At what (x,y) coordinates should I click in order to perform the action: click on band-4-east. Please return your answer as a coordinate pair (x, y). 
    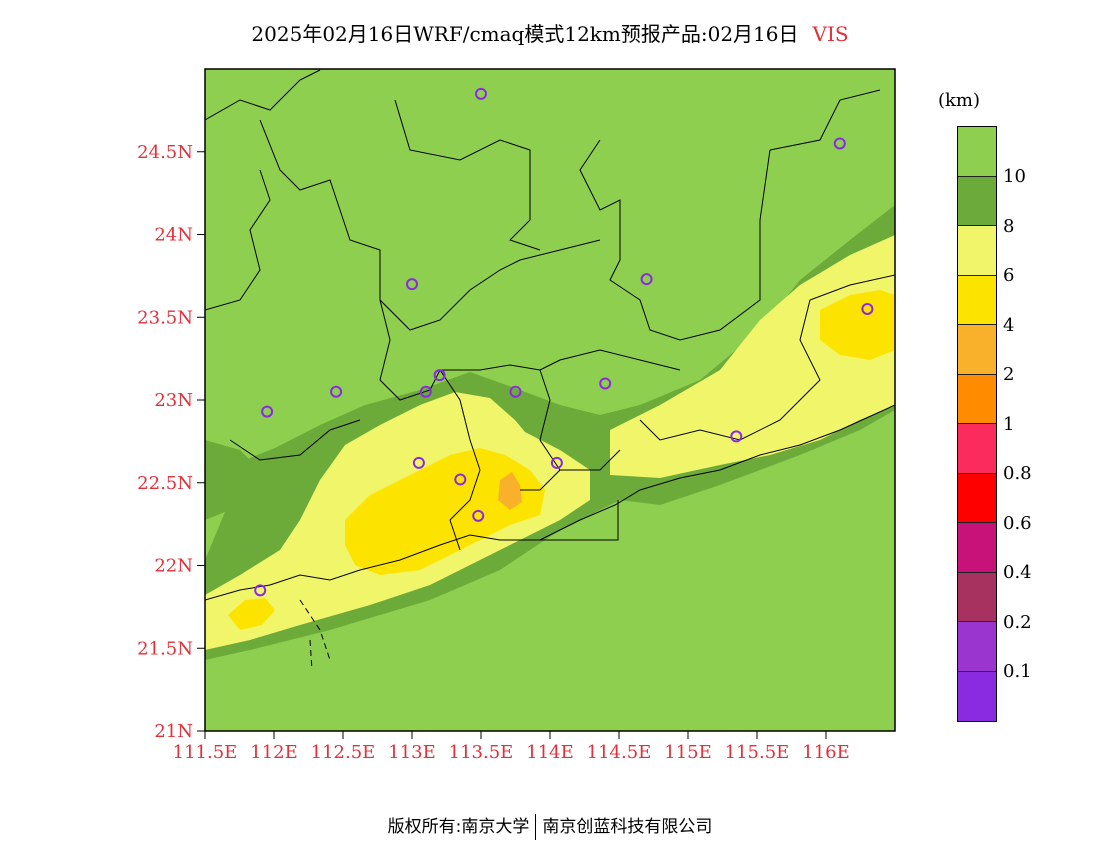
    Looking at the image, I should click on (857, 325).